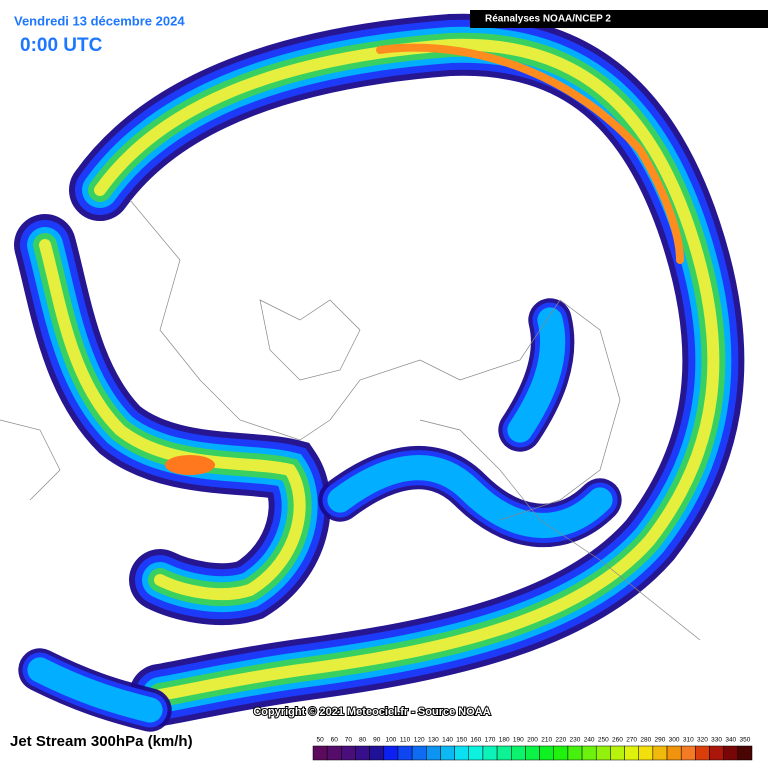 This screenshot has height=768, width=768. I want to click on scale-label: 90, so click(377, 740).